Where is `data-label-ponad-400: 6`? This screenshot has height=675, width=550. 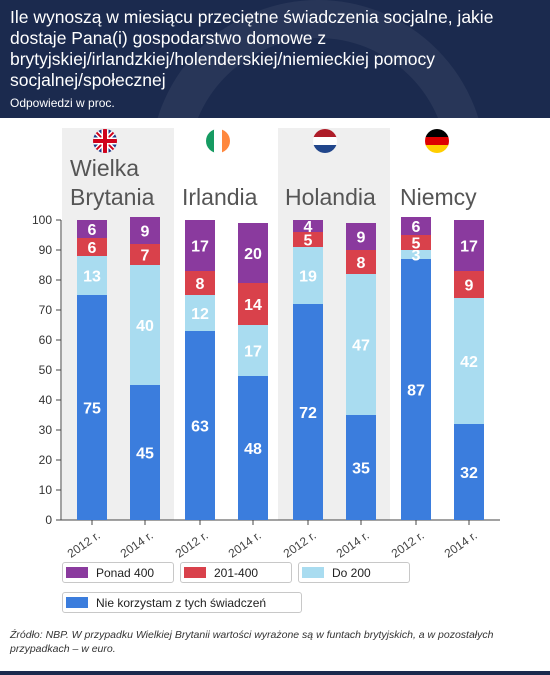
data-label-ponad-400: 6 is located at coordinates (416, 227).